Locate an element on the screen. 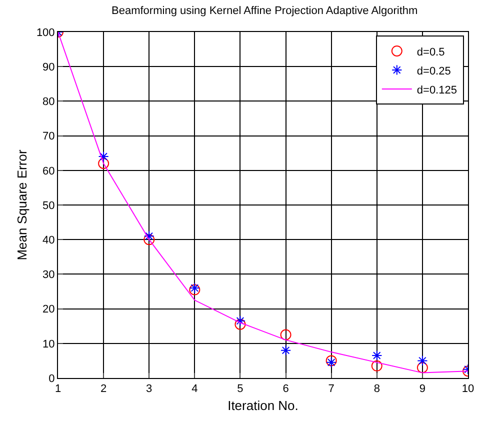  y-tick-label: 30 is located at coordinates (48, 275).